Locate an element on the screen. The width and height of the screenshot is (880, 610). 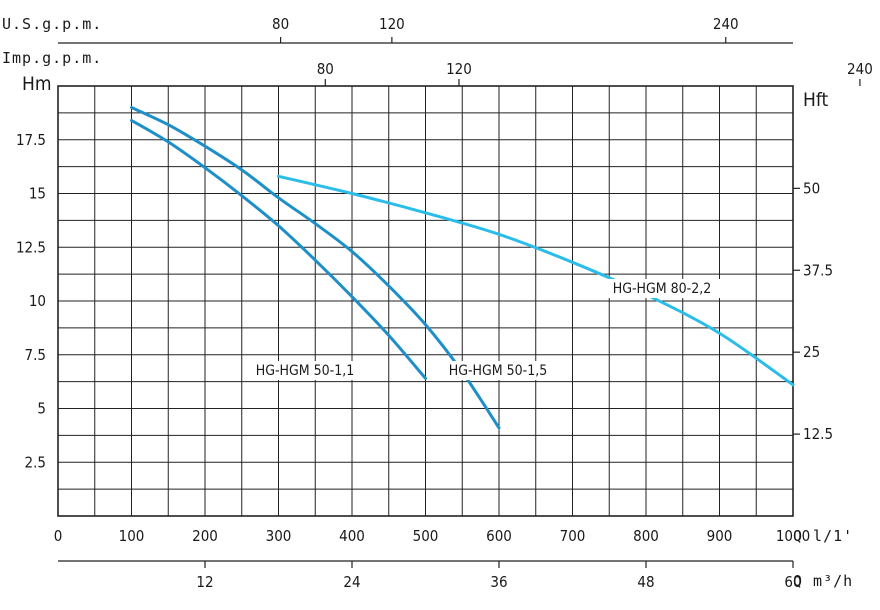
x-tick-impgpm: 240 is located at coordinates (860, 69).